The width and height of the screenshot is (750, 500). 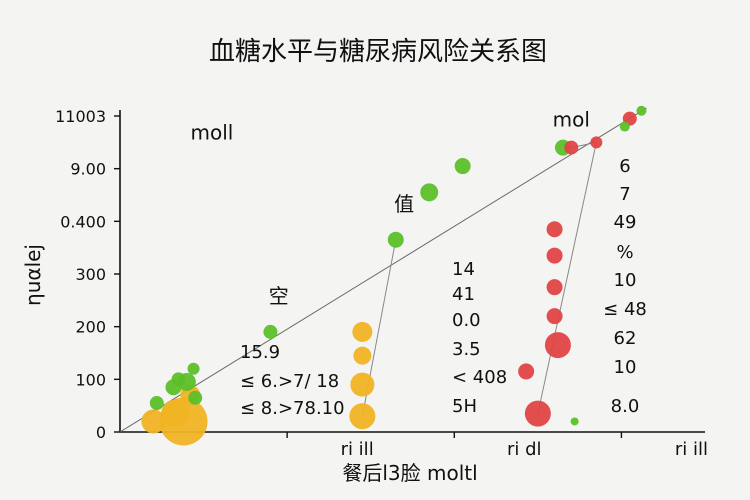 What do you see at coordinates (625, 338) in the screenshot?
I see `data-label: 62` at bounding box center [625, 338].